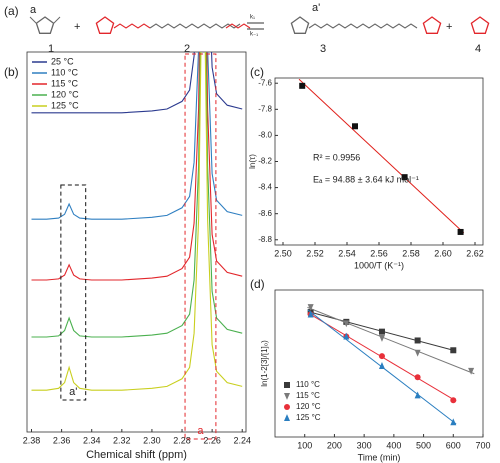 The height and width of the screenshot is (463, 500). I want to click on y-tick-label: -7.8, so click(265, 108).